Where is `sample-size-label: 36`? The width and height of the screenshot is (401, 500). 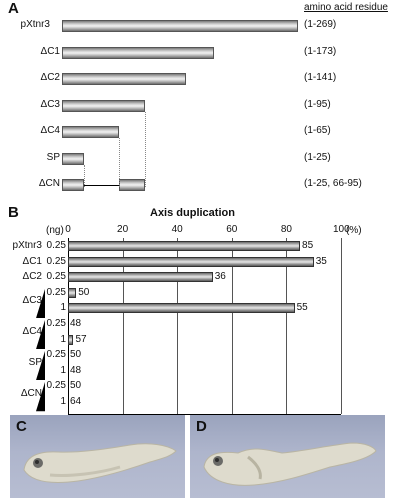 sample-size-label: 36 is located at coordinates (220, 277).